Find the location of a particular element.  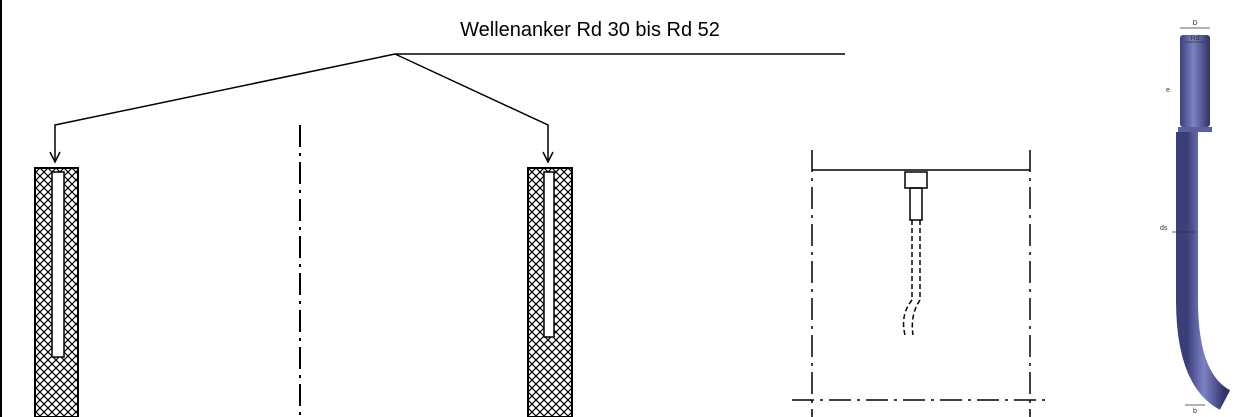

dim-ds: ds is located at coordinates (1164, 228).